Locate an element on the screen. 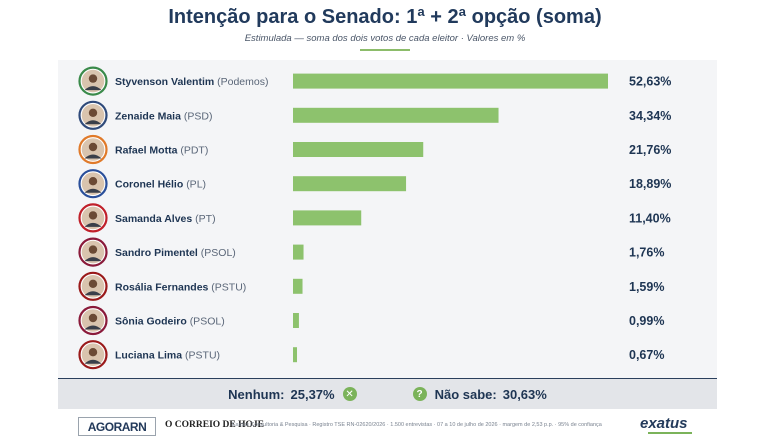 This screenshot has width=770, height=440. candidate-name: Styvenson Valentim is located at coordinates (166, 82).